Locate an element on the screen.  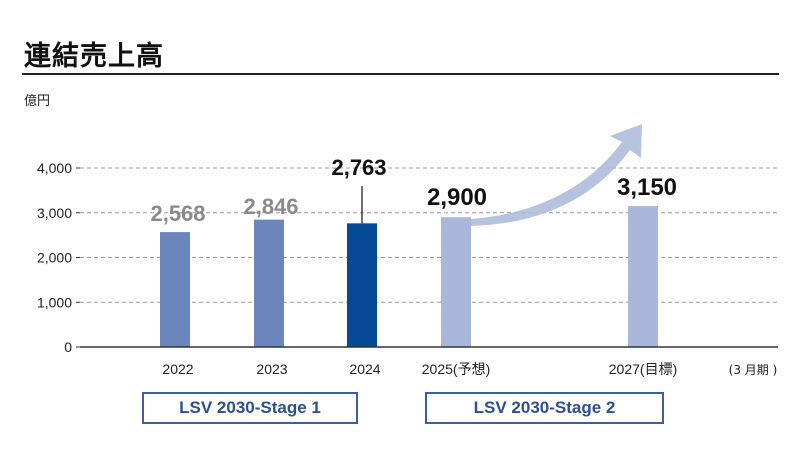
x-tick-label: 2027(目標) is located at coordinates (643, 369).